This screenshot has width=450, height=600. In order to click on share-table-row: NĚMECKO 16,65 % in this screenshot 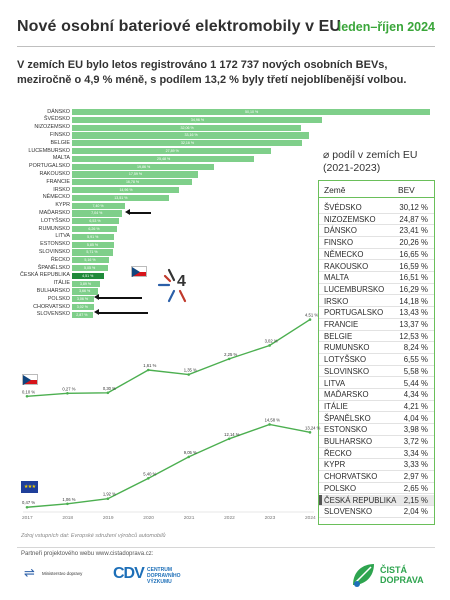, I will do `click(376, 255)`.